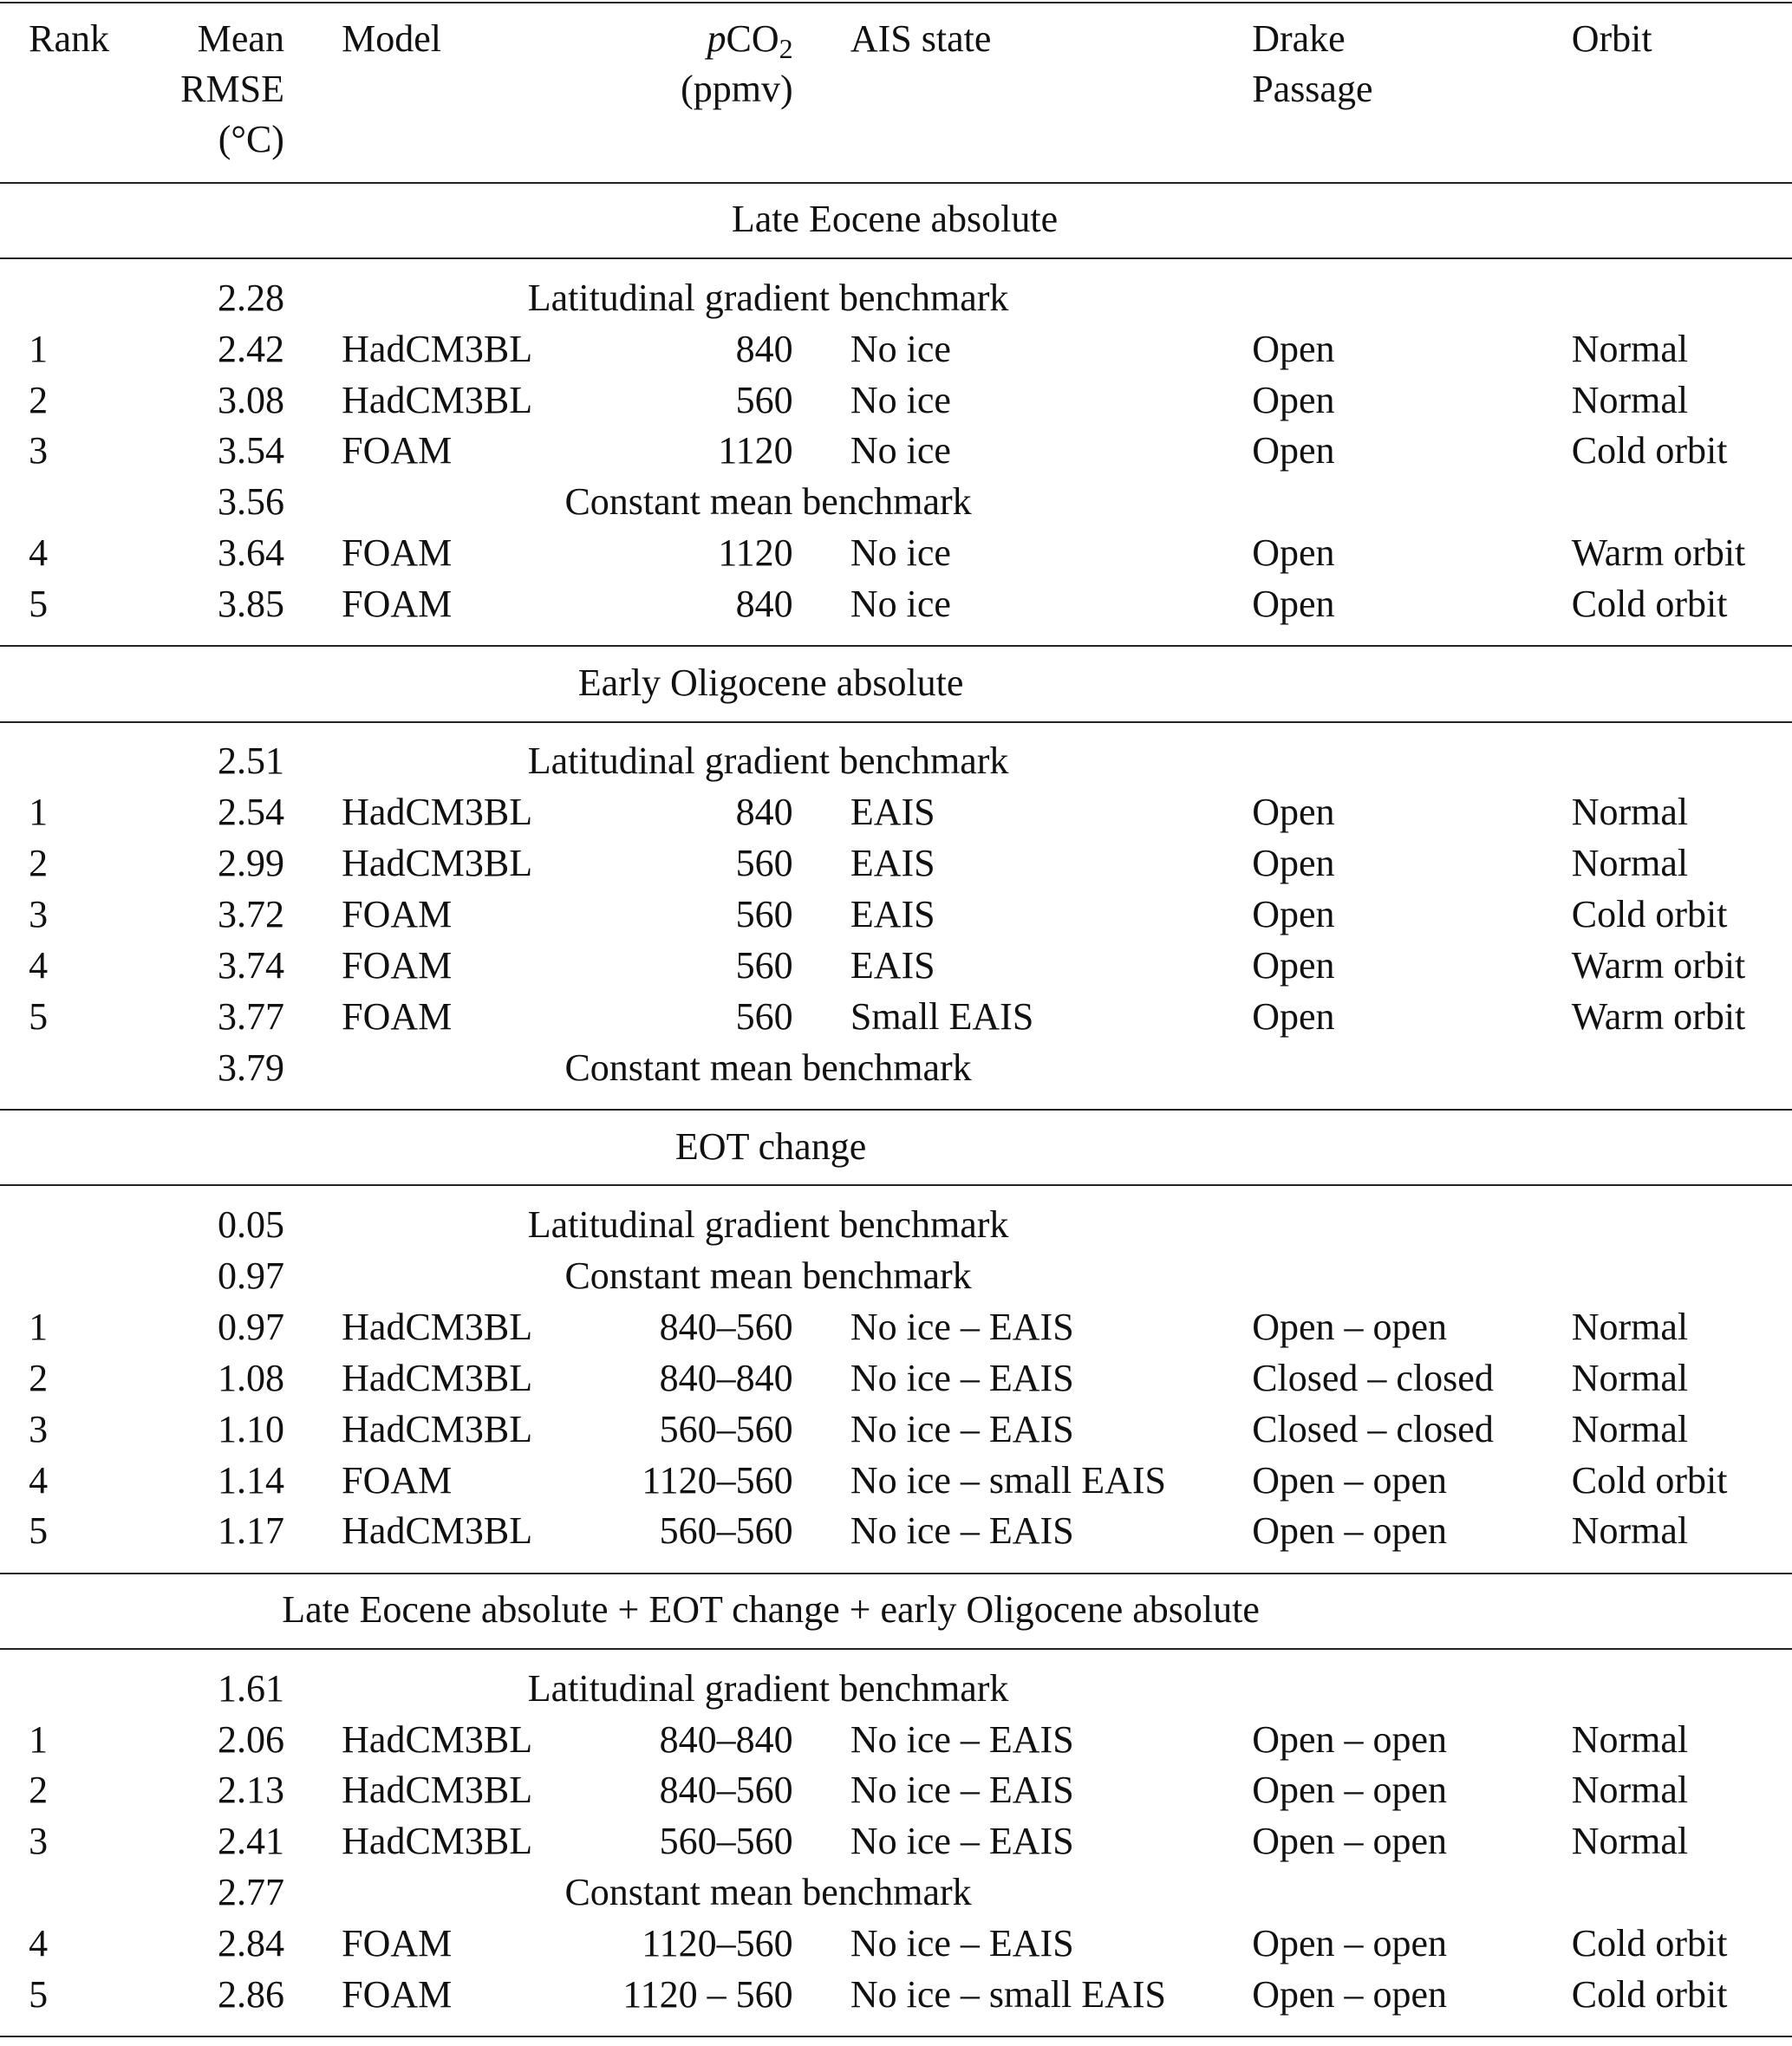 The width and height of the screenshot is (1792, 2046). What do you see at coordinates (250, 762) in the screenshot?
I see `benchmark-rmse: 2.51` at bounding box center [250, 762].